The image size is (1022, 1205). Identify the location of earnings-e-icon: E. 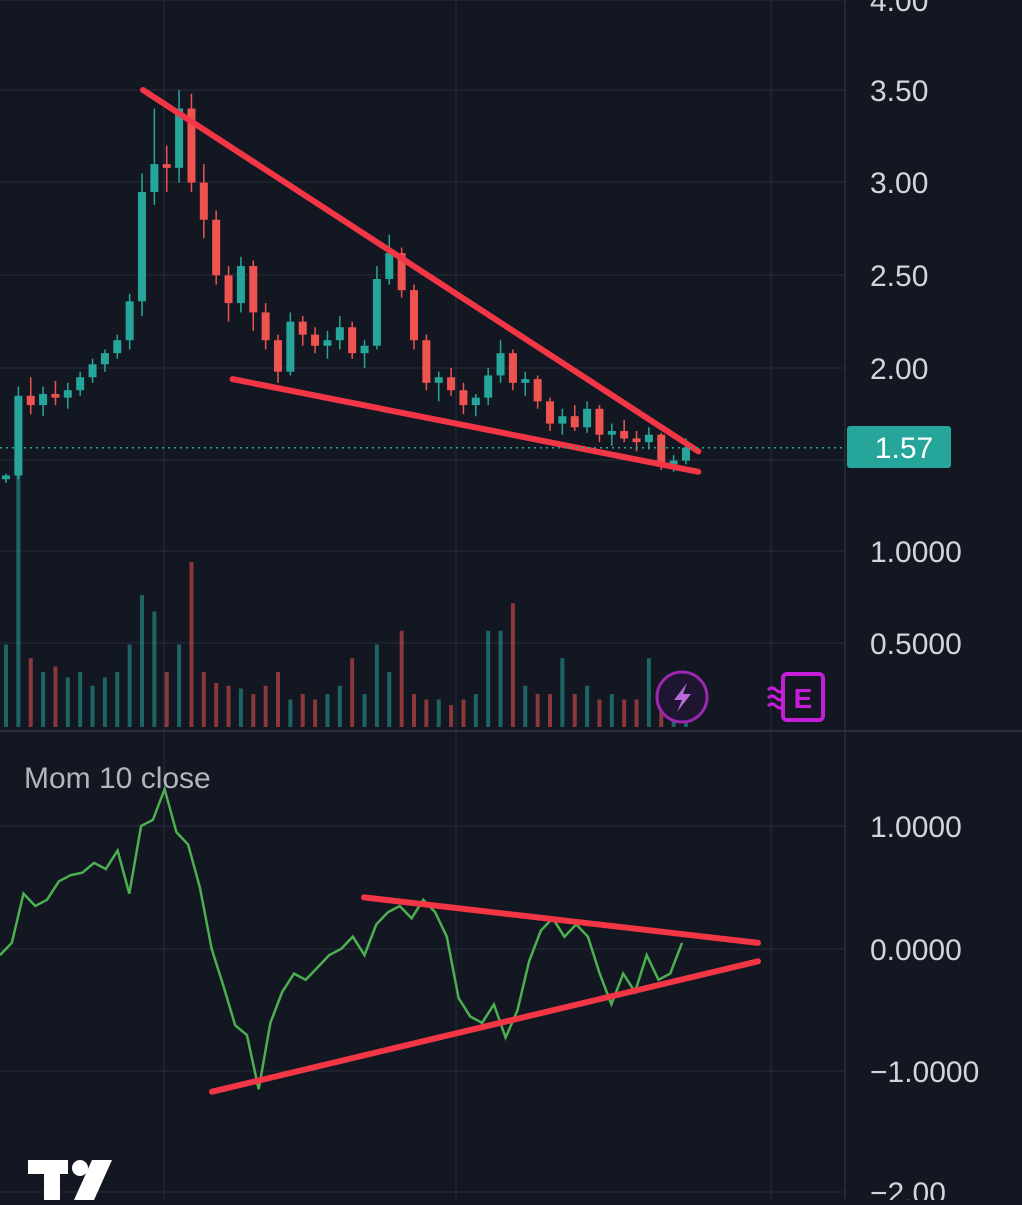
(795, 697).